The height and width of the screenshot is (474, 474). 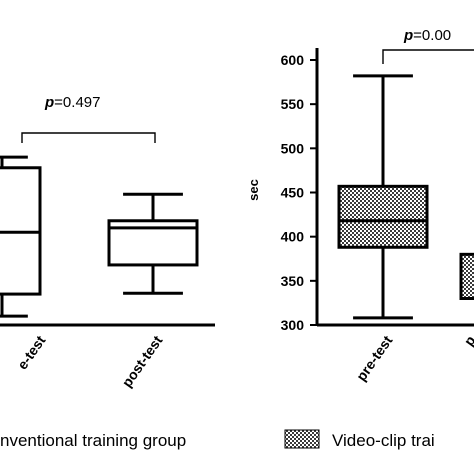 What do you see at coordinates (31, 352) in the screenshot?
I see `left-category-label-0: e-test` at bounding box center [31, 352].